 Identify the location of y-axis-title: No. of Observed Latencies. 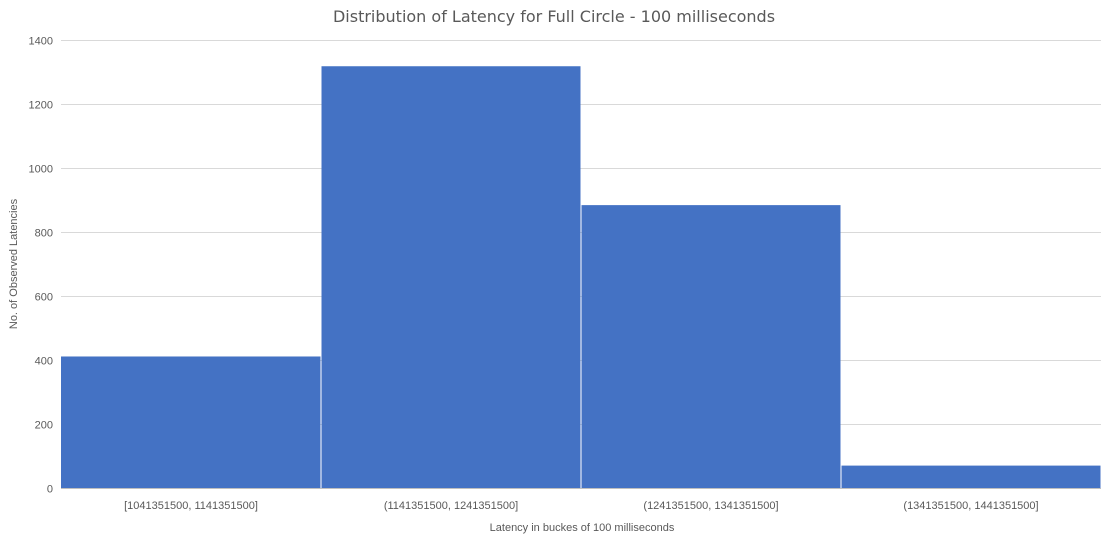
(14, 263).